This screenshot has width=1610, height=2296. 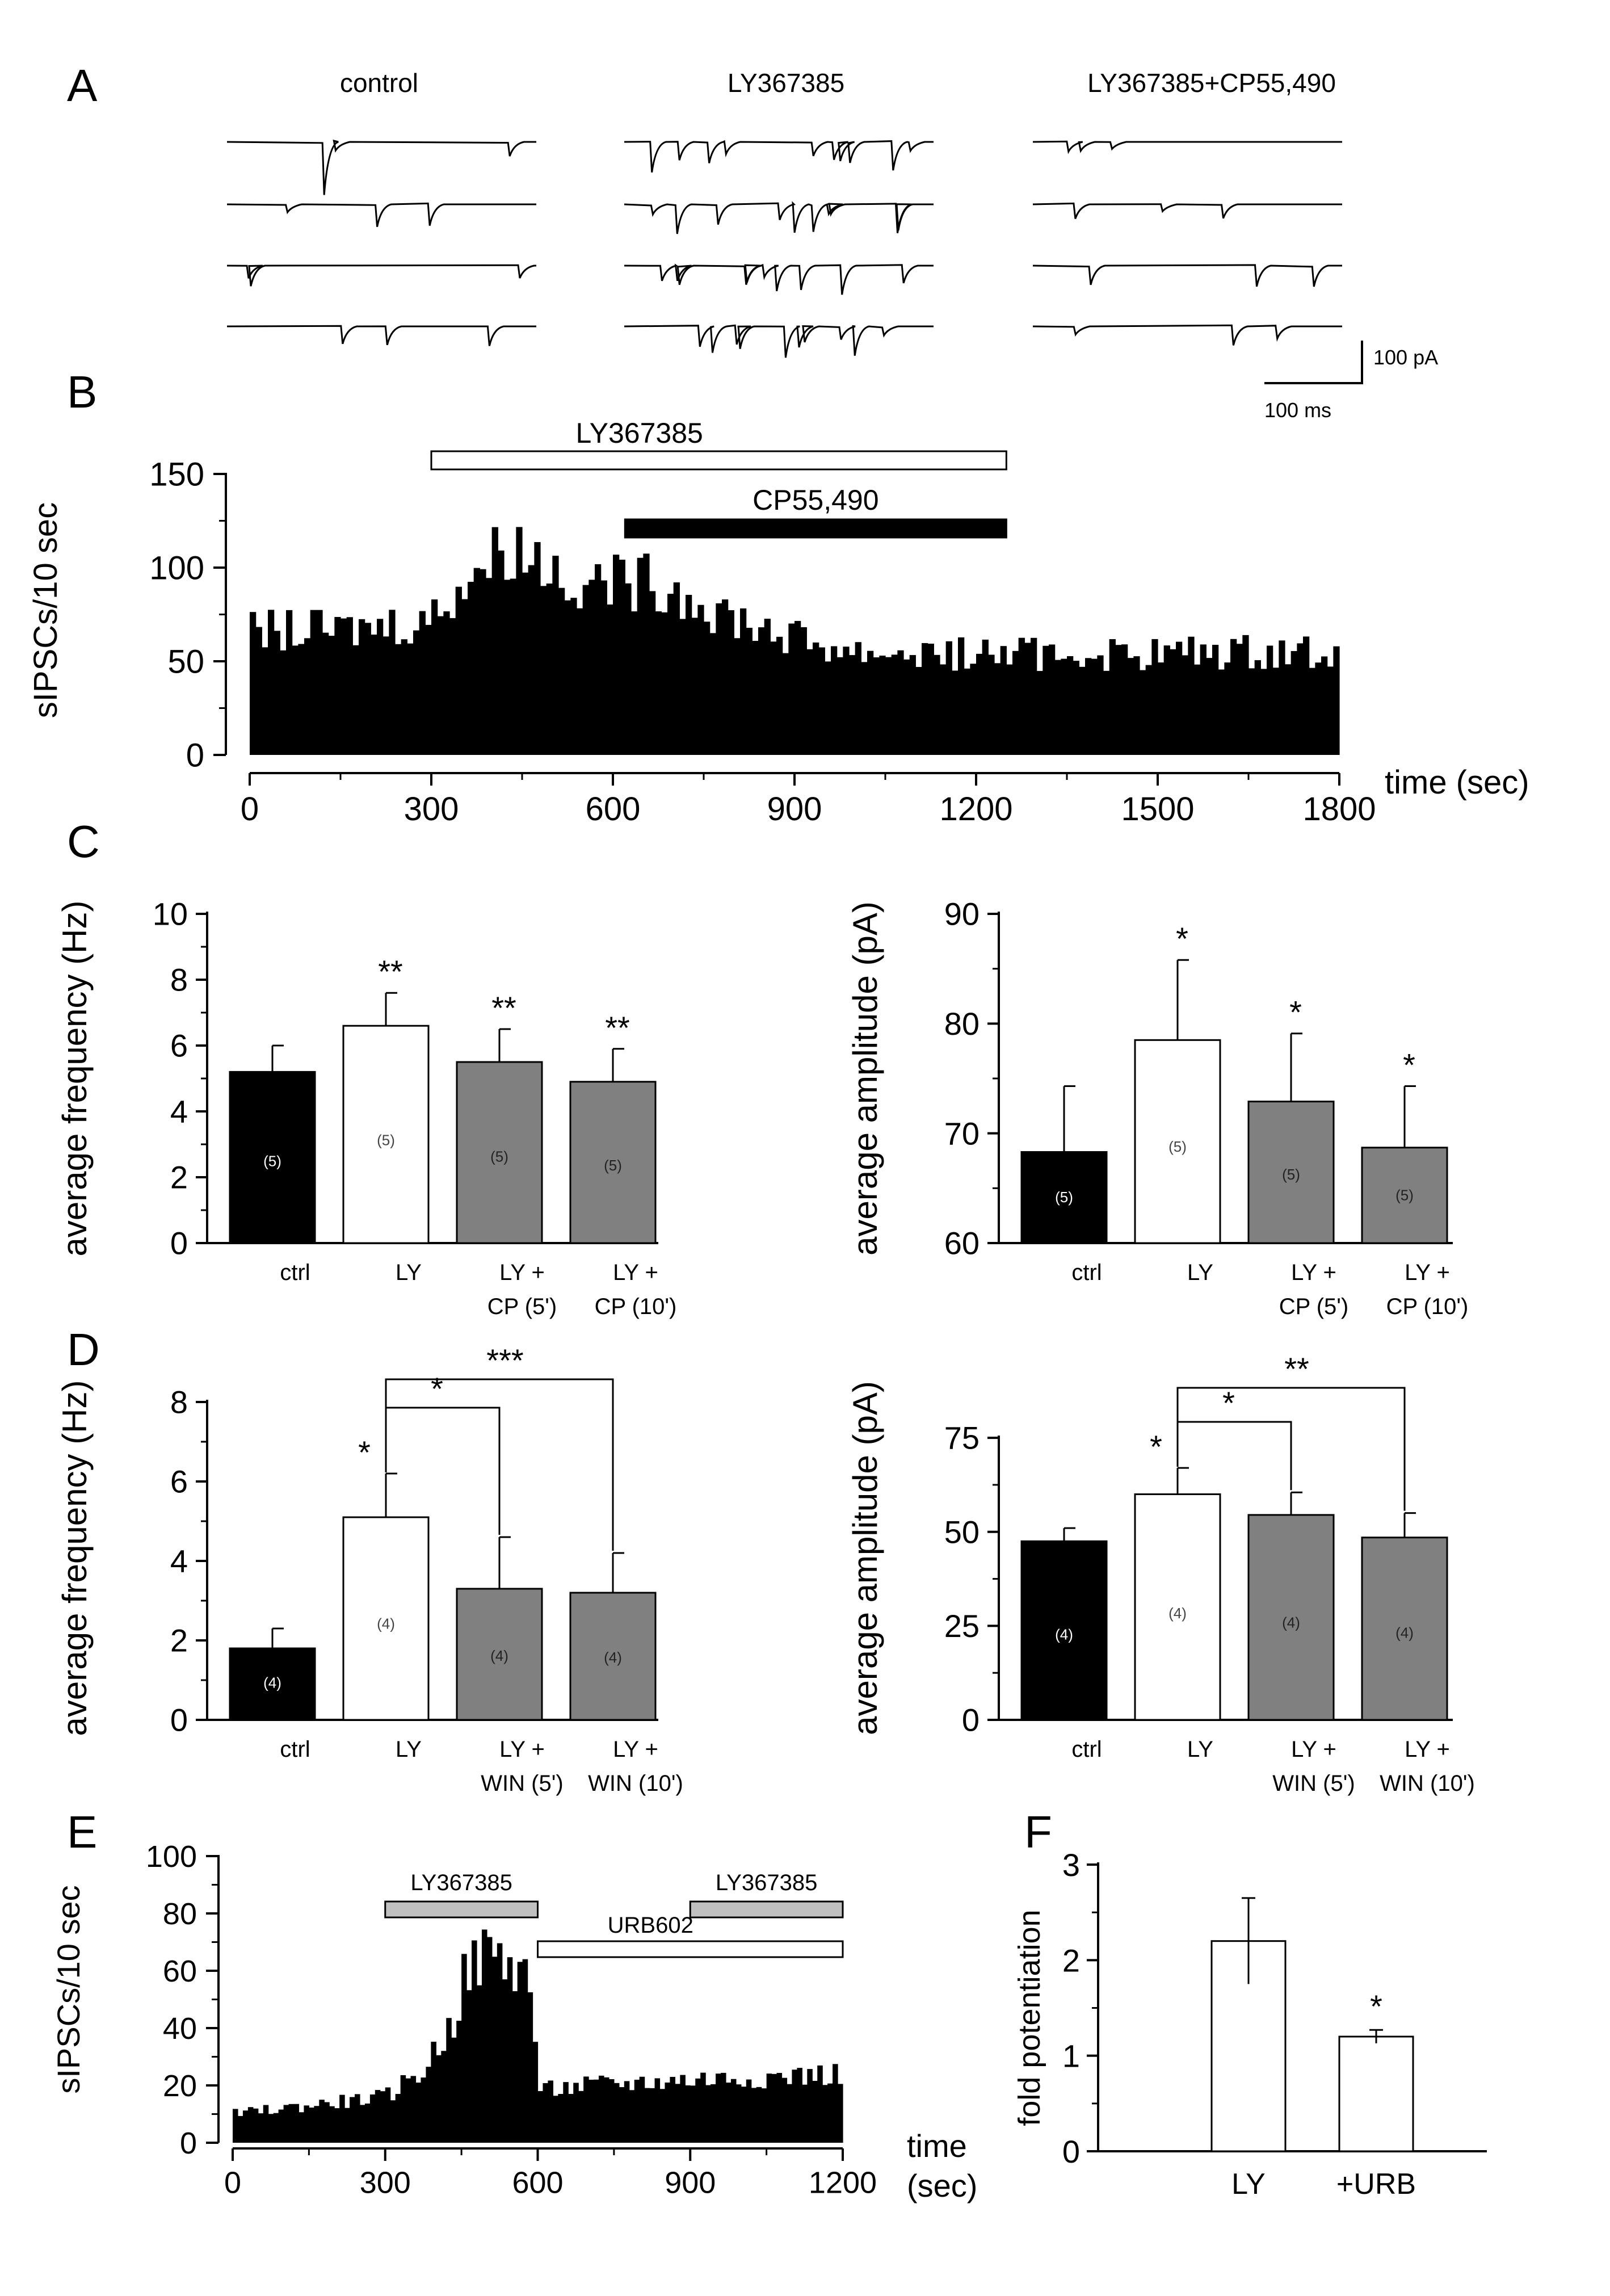 I want to click on x-tick-label: 0, so click(x=232, y=2183).